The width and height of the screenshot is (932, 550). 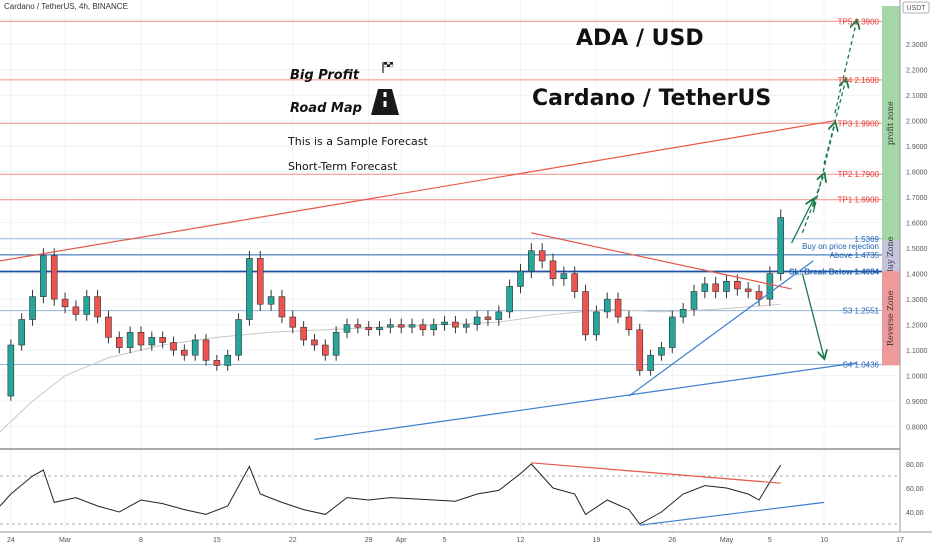 I want to click on symbol-label: Cardano / TetherUS, 4h, BINANCE, so click(x=66, y=6).